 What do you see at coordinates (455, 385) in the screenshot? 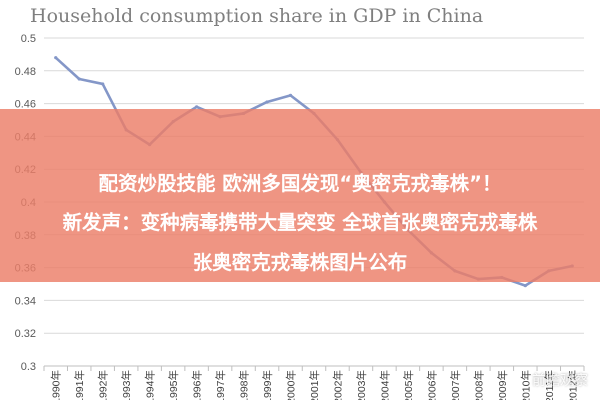
I see `x-tick-label: 2007年` at bounding box center [455, 385].